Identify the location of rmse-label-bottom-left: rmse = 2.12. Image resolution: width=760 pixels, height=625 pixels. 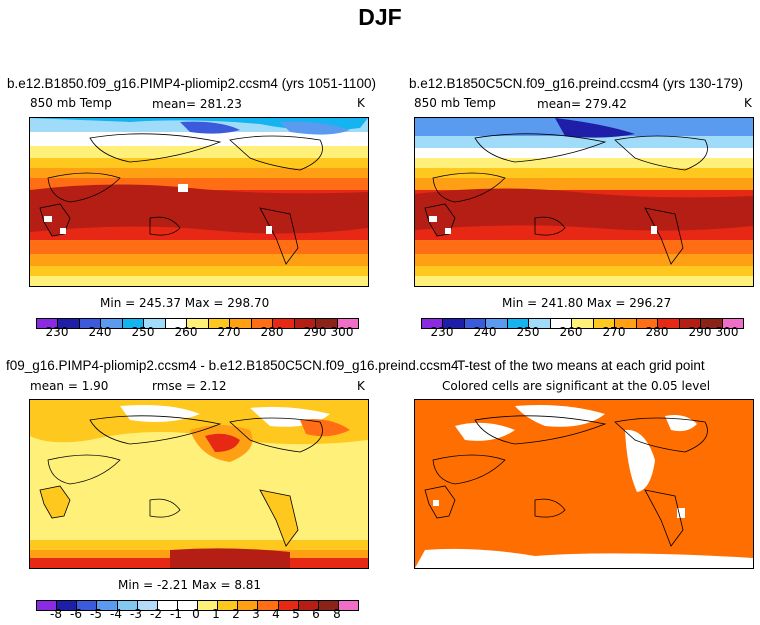
(189, 386).